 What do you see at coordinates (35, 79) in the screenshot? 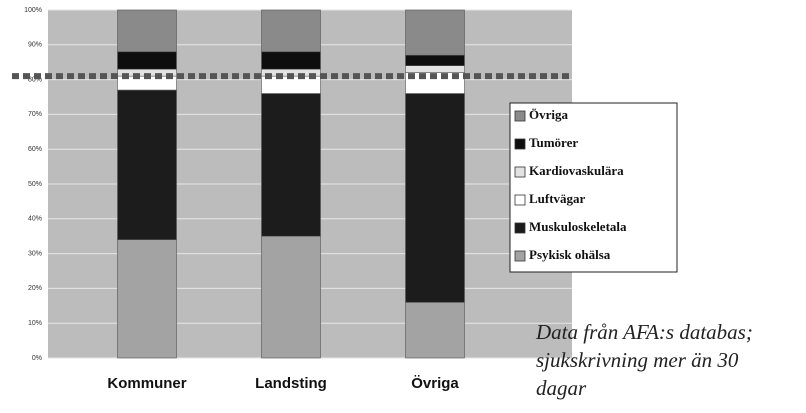
I see `y-tick-label: 80%` at bounding box center [35, 79].